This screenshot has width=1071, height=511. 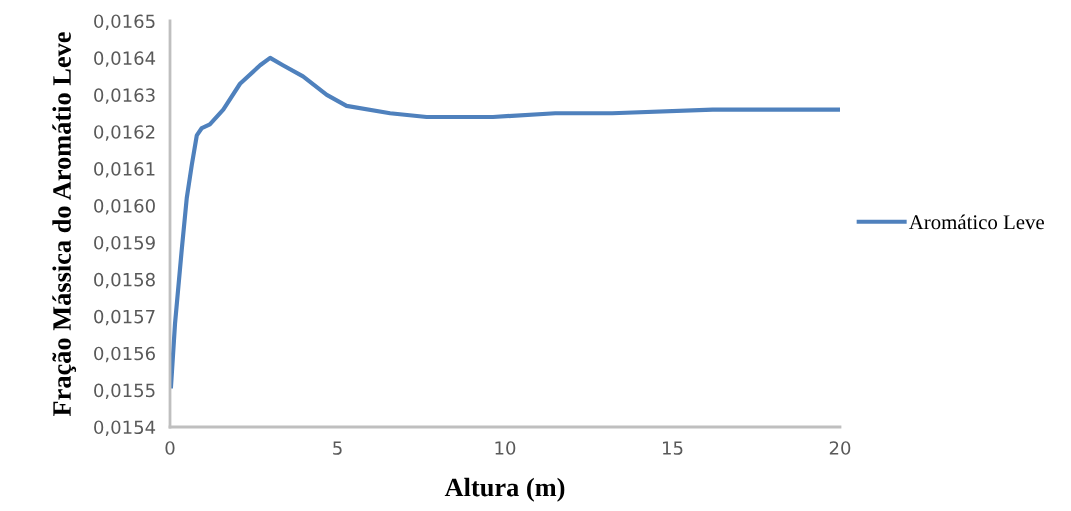 I want to click on x-axis-title: Altura (m), so click(x=504, y=489).